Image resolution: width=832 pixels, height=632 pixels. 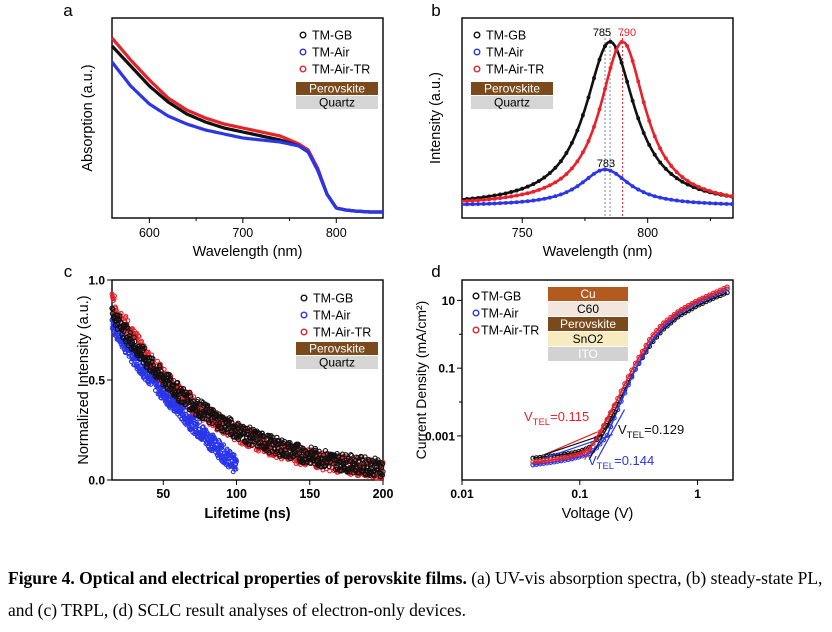 What do you see at coordinates (635, 435) in the screenshot?
I see `vtel-subscript: TEL` at bounding box center [635, 435].